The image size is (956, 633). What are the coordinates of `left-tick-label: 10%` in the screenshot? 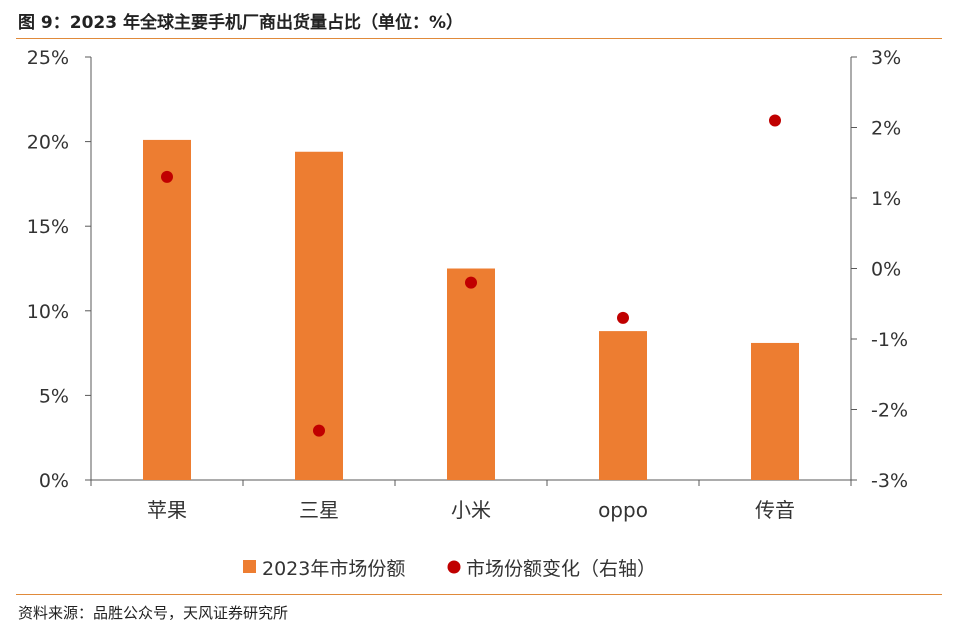 It's located at (48, 312).